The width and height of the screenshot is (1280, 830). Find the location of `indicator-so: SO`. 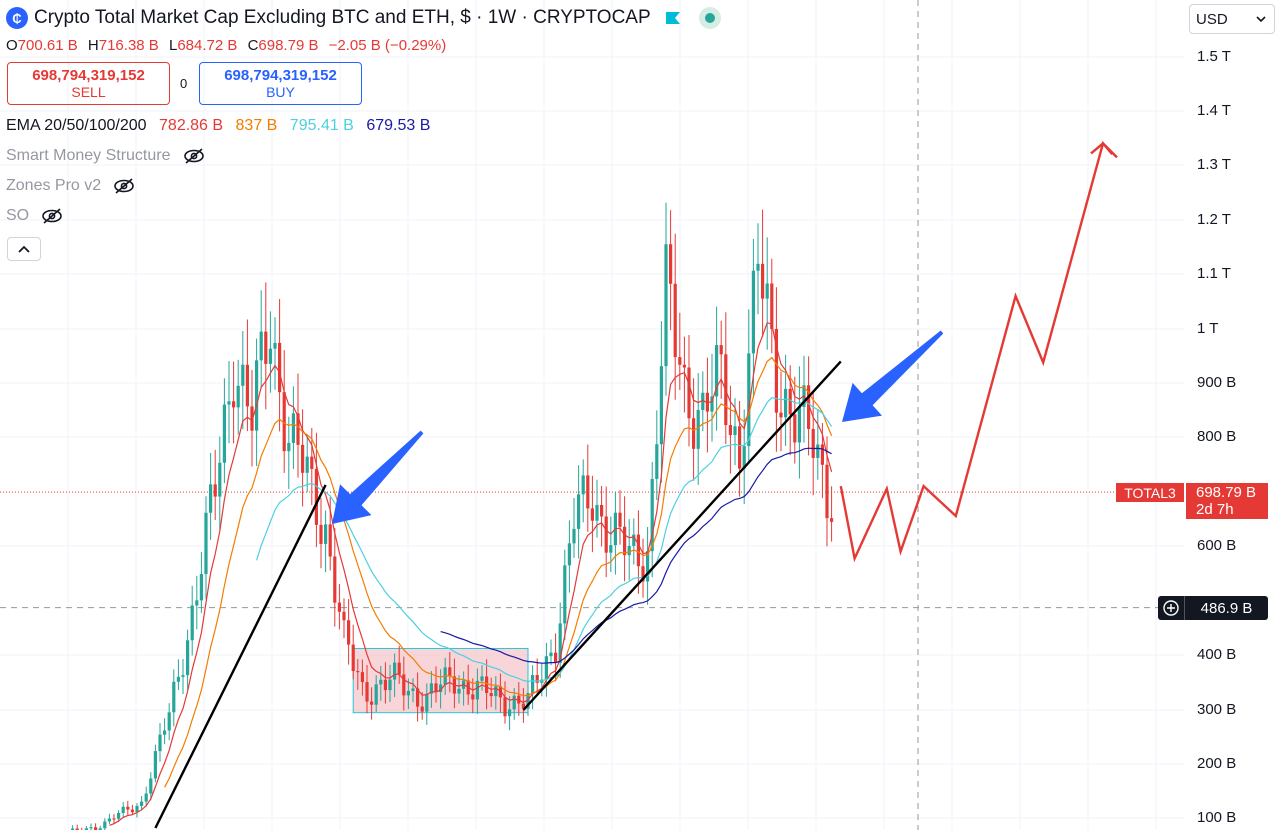

indicator-so: SO is located at coordinates (34, 216).